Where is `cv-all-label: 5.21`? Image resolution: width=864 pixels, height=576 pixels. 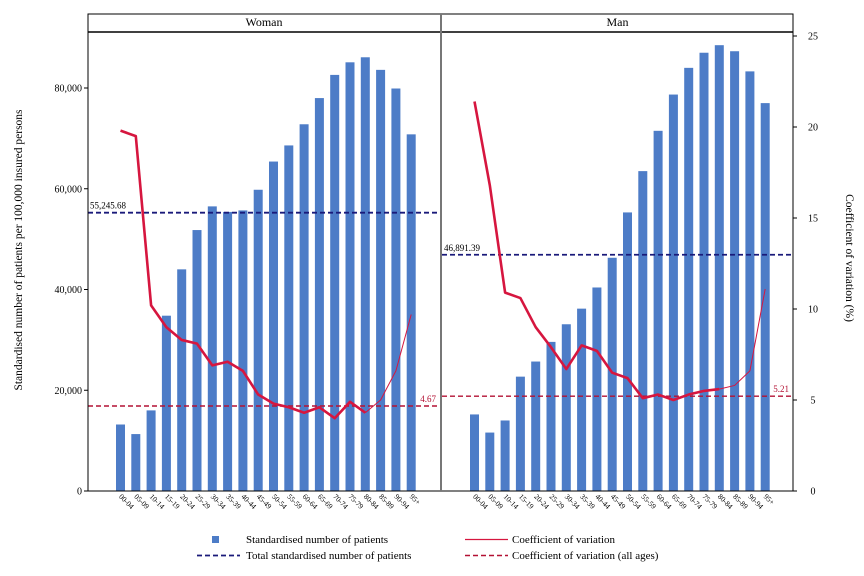 cv-all-label: 5.21 is located at coordinates (781, 389).